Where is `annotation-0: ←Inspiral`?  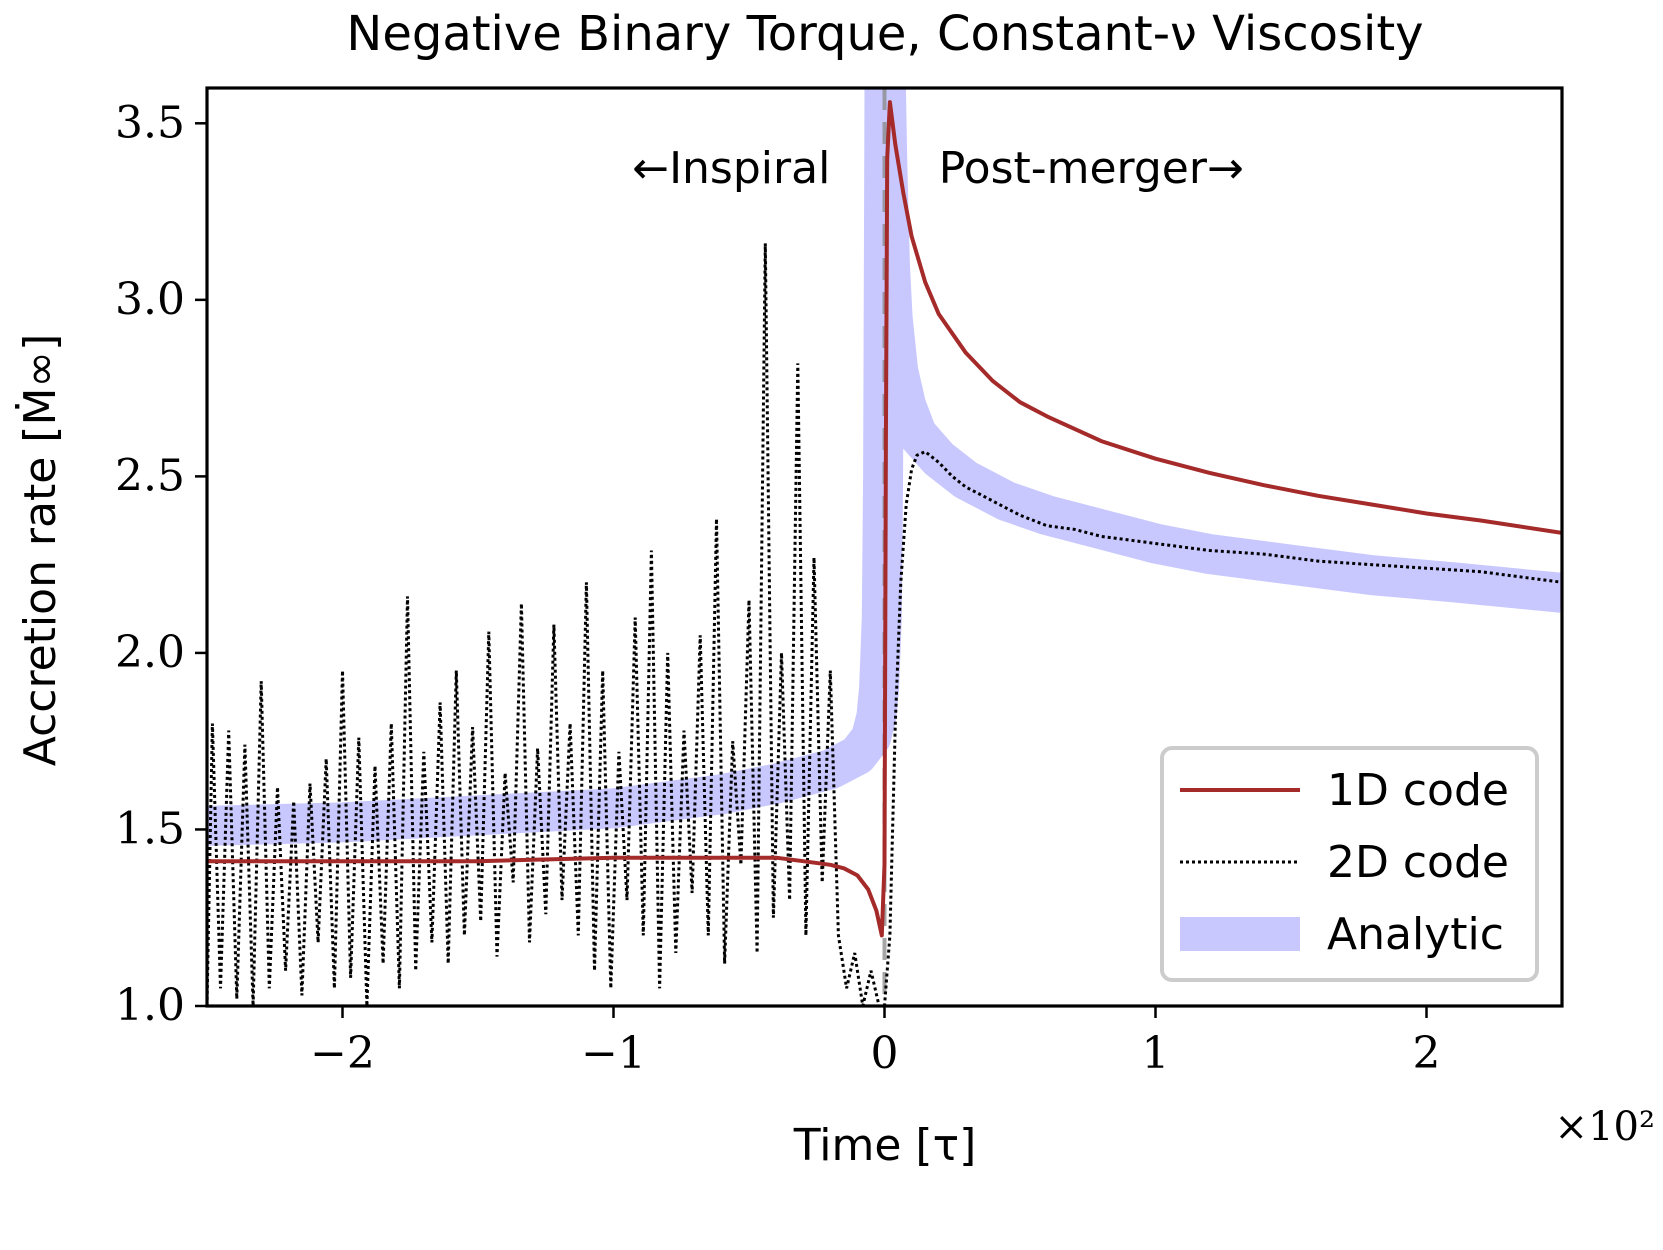
annotation-0: ←Inspiral is located at coordinates (731, 168).